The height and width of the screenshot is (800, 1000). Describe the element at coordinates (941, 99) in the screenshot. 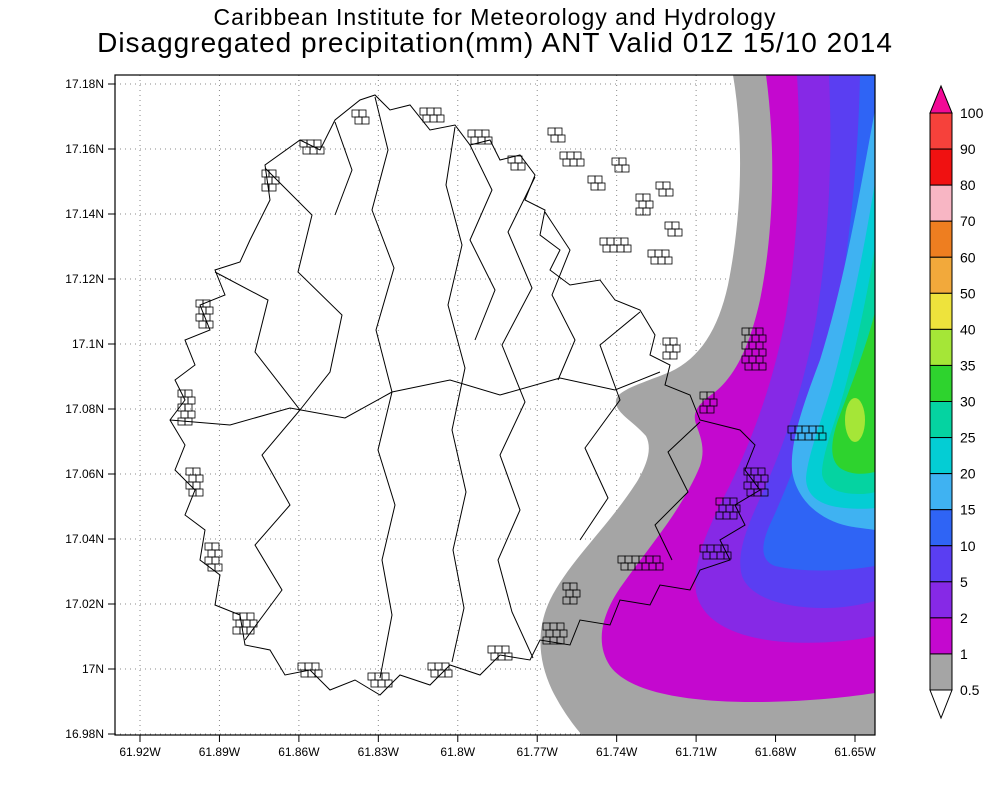

I see `colorbar-top-arrow` at that location.